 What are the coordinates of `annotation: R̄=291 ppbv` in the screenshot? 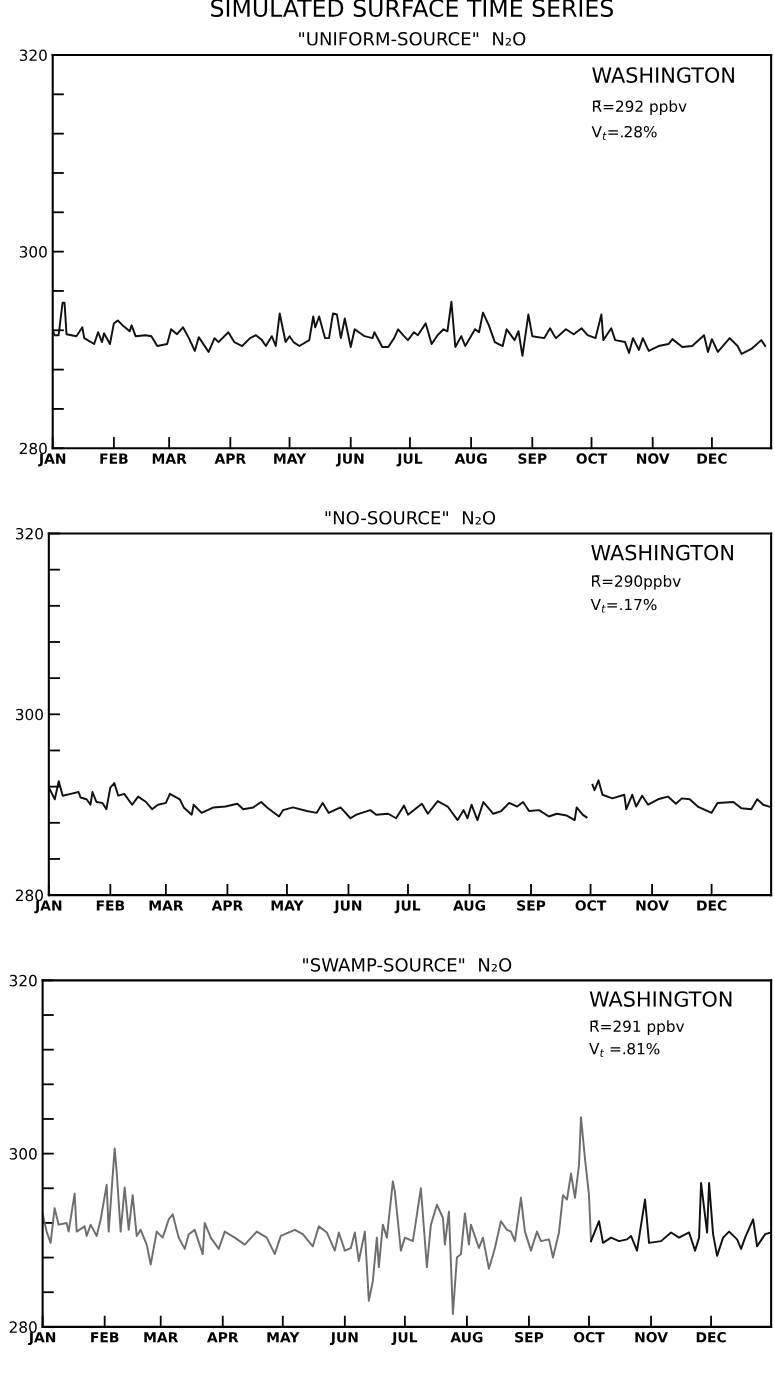 It's located at (637, 1028).